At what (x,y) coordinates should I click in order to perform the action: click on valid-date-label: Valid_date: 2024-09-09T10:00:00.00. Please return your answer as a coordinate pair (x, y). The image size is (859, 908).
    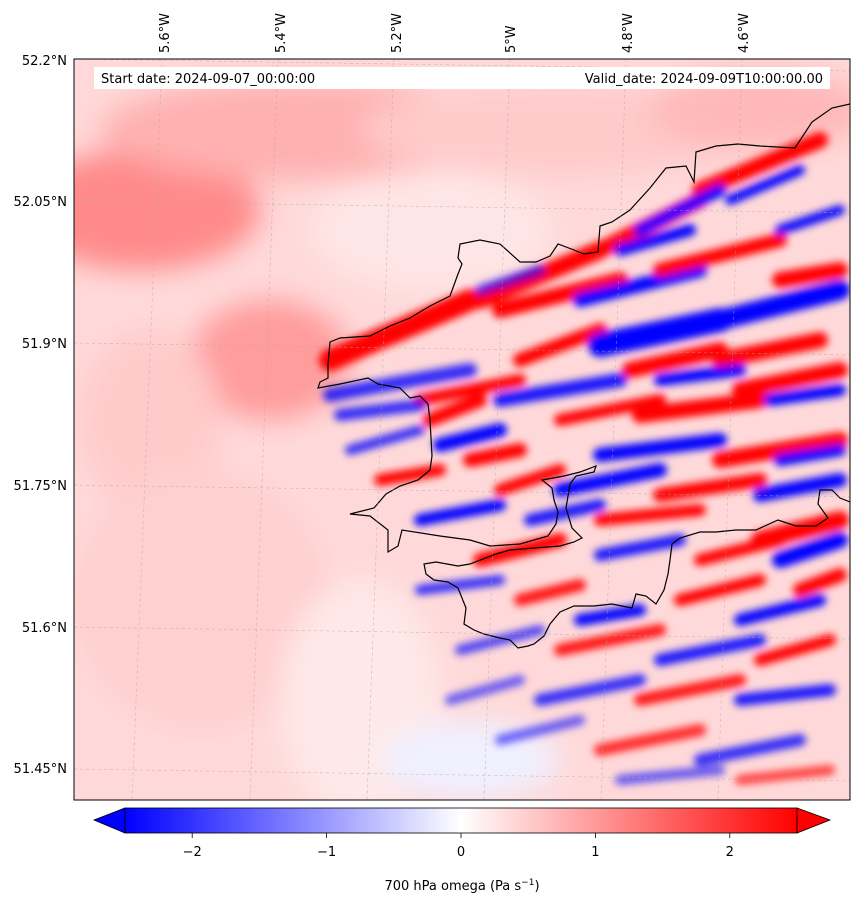
    Looking at the image, I should click on (704, 79).